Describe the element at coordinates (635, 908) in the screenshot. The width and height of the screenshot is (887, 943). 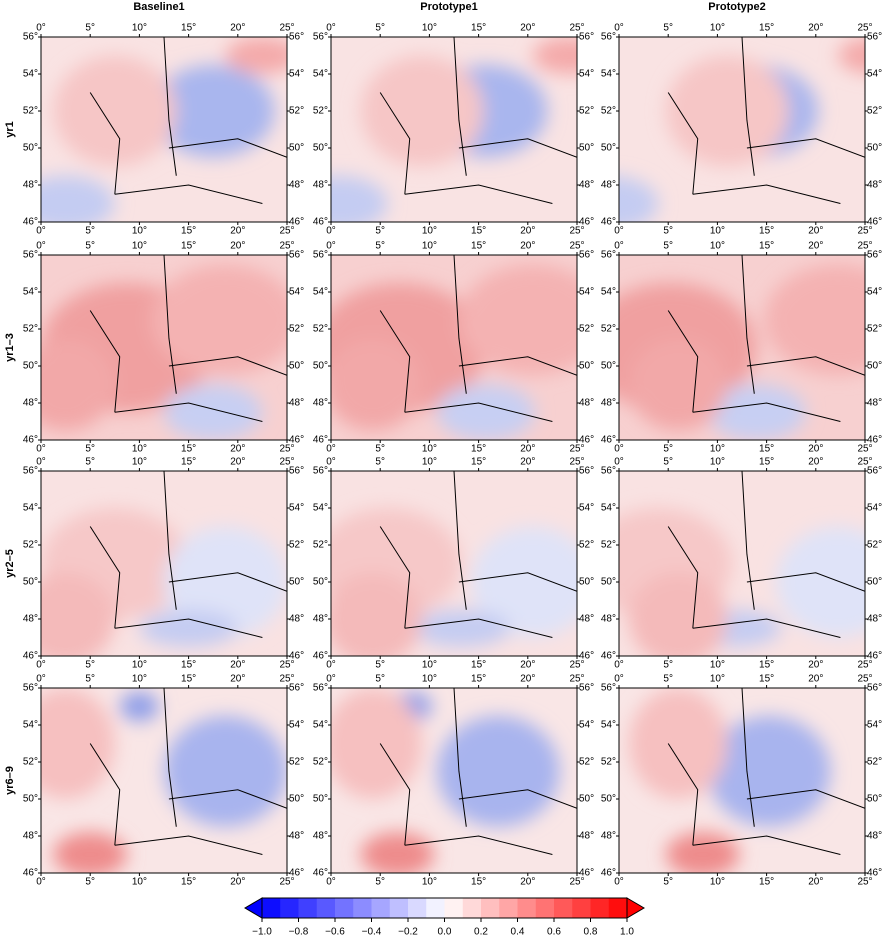
I see `colorbar-over` at that location.